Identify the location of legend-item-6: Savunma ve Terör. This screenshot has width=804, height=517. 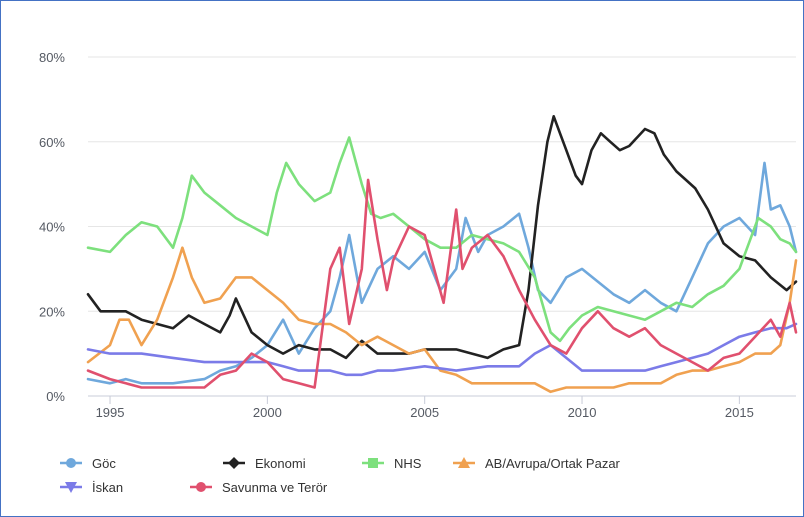
(259, 487).